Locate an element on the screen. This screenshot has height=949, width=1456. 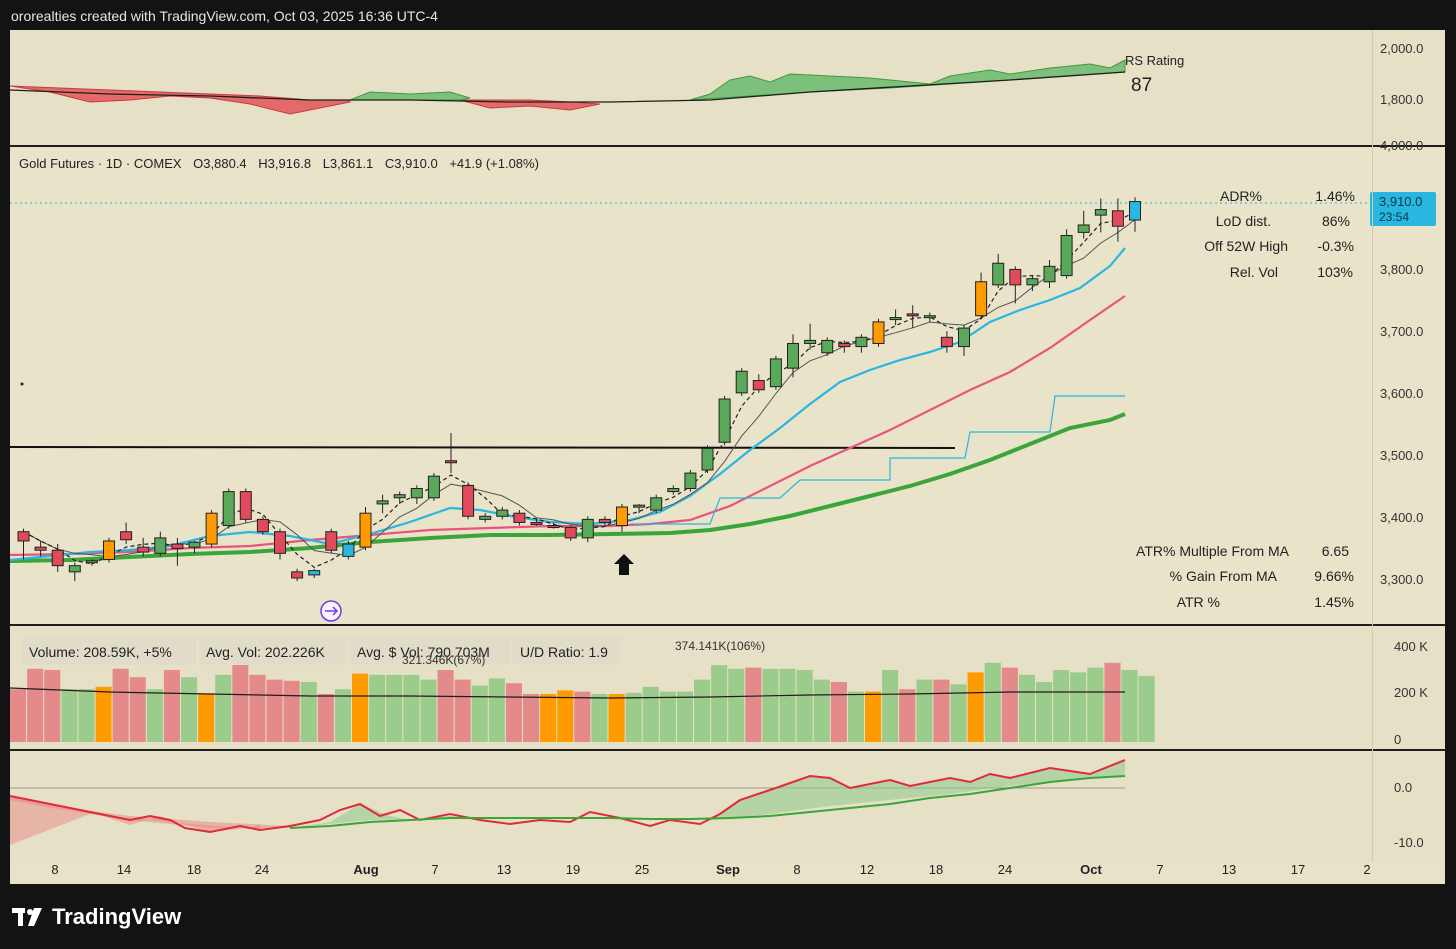
ma-long-green is located at coordinates (568, 487).